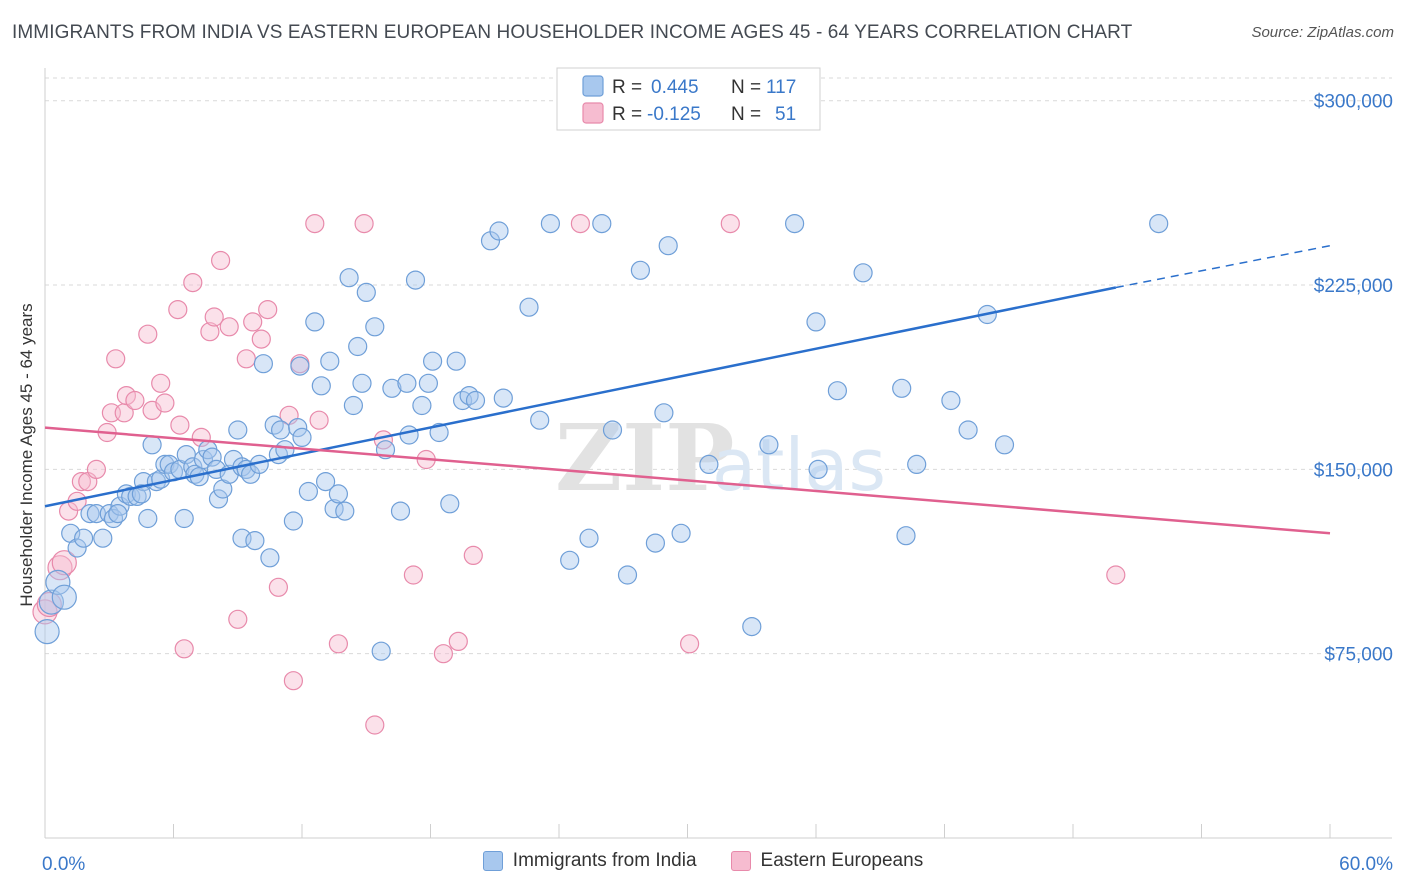 This screenshot has height=892, width=1406. Describe the element at coordinates (688, 99) in the screenshot. I see `stats-legend: R = 0.445 N = 117 R = -0.125 N = 51` at that location.